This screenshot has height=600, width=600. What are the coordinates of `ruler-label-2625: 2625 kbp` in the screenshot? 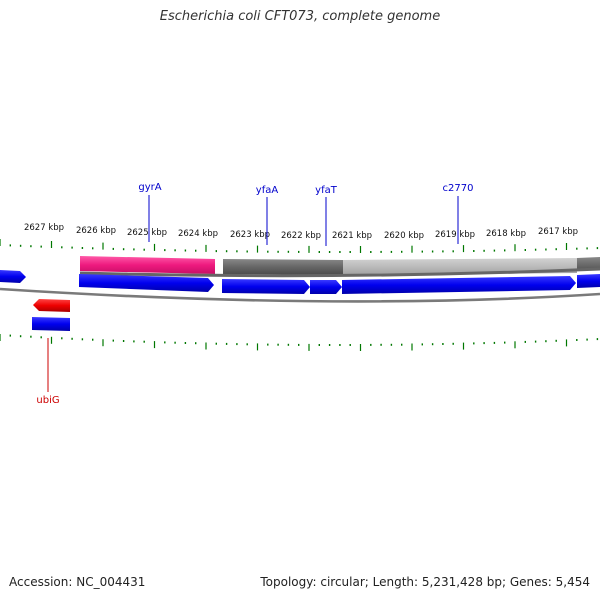 It's located at (147, 233).